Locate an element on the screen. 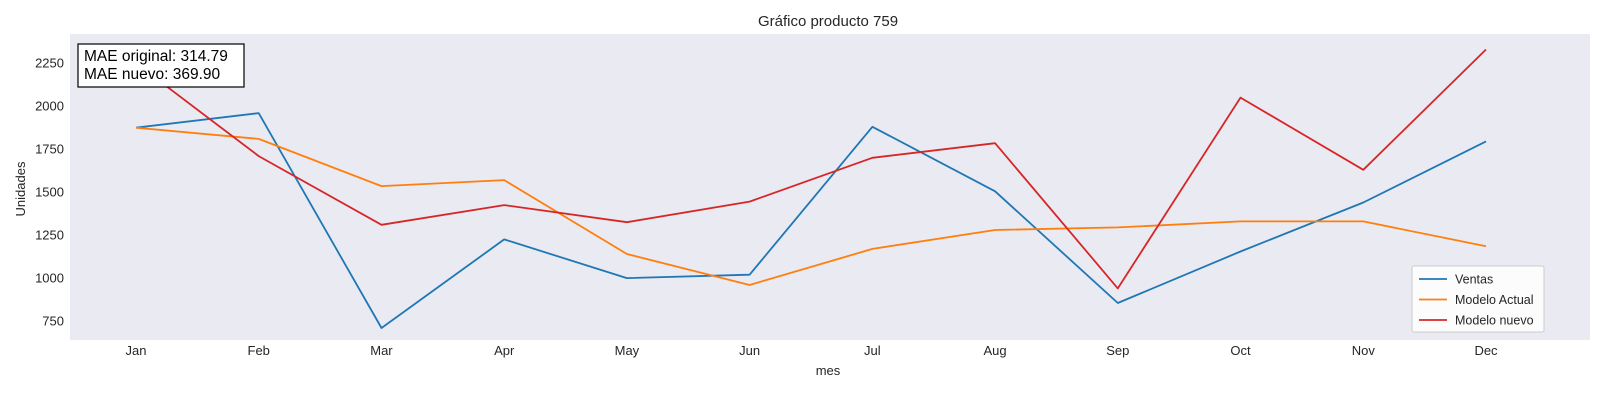 The image size is (1600, 400). x-tick-label: Jul is located at coordinates (872, 350).